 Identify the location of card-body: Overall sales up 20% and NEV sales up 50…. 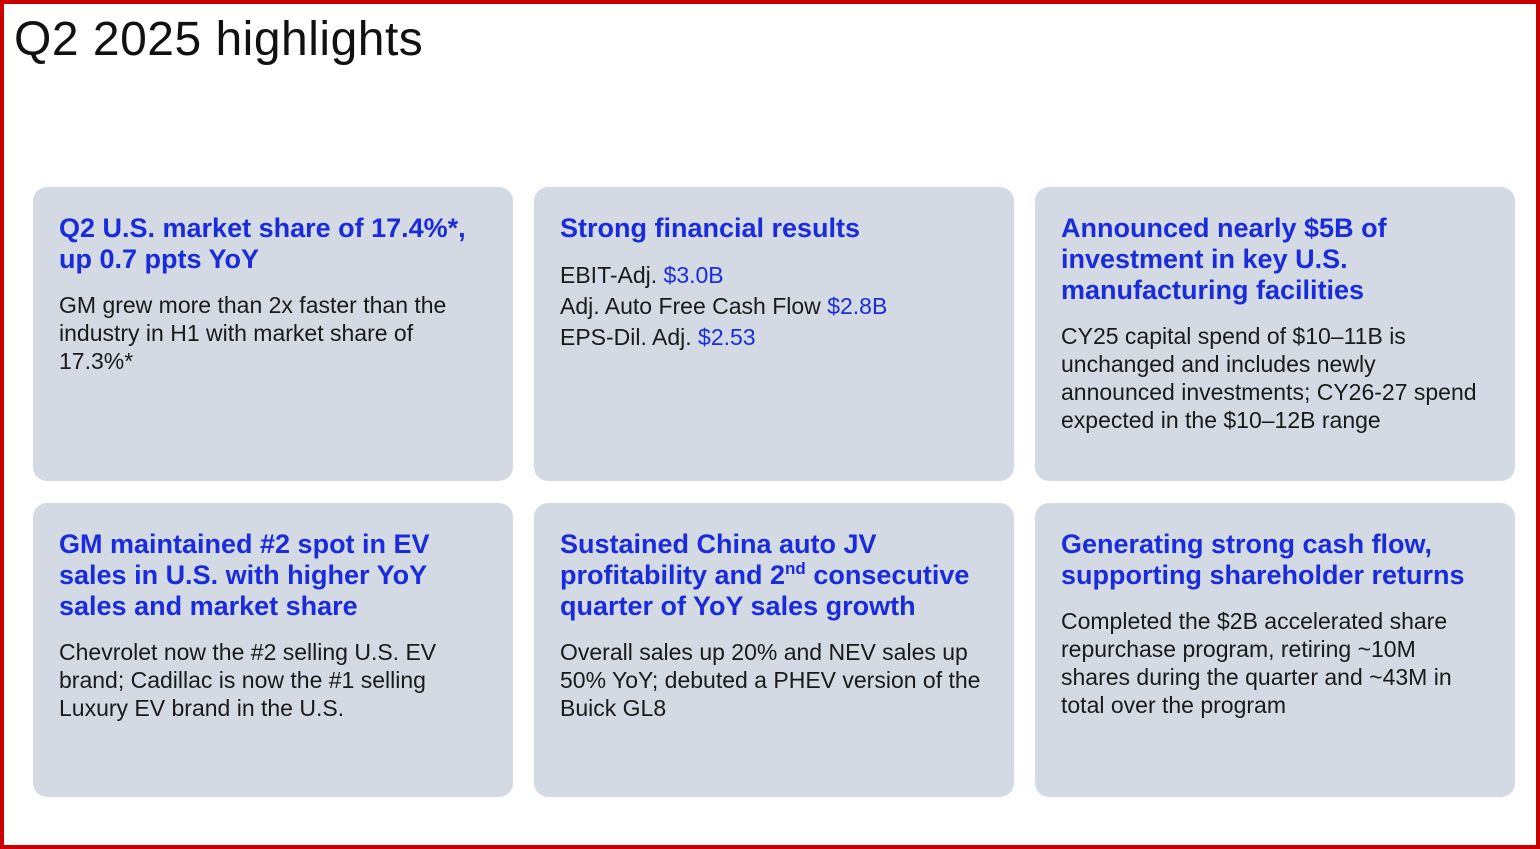
(770, 680).